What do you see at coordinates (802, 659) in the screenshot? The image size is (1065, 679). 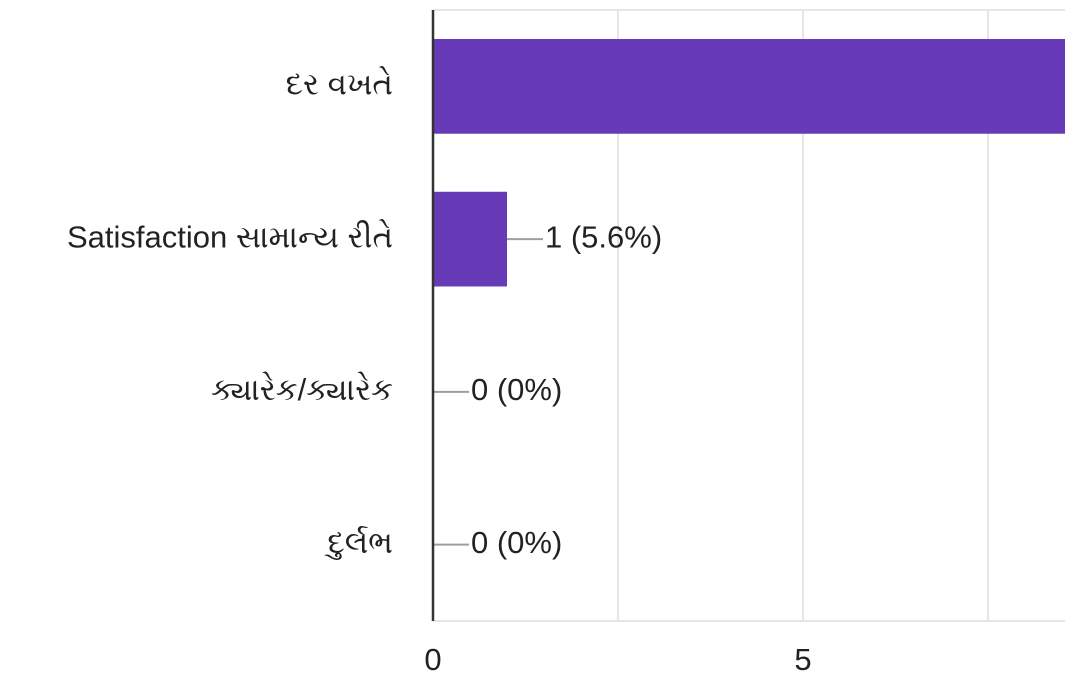 I see `x-tick-label: 5` at bounding box center [802, 659].